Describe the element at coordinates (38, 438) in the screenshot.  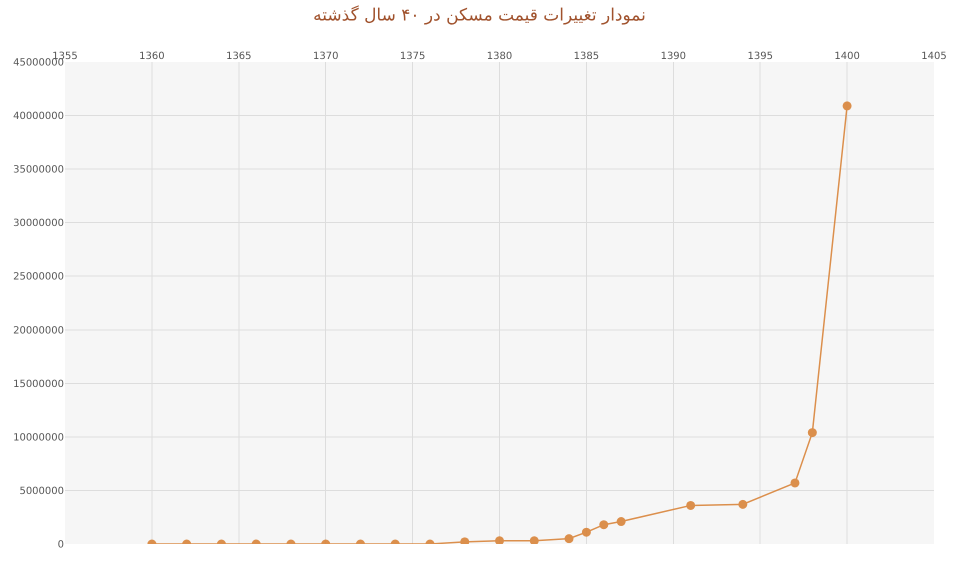
I see `y-tick-label: 10000000` at that location.